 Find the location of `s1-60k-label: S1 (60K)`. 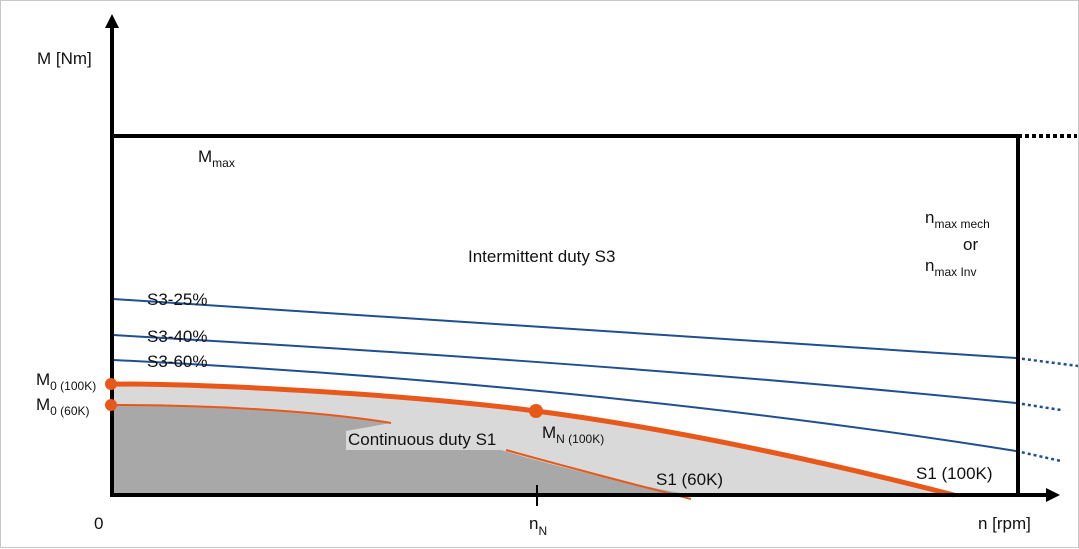

s1-60k-label: S1 (60K) is located at coordinates (689, 479).